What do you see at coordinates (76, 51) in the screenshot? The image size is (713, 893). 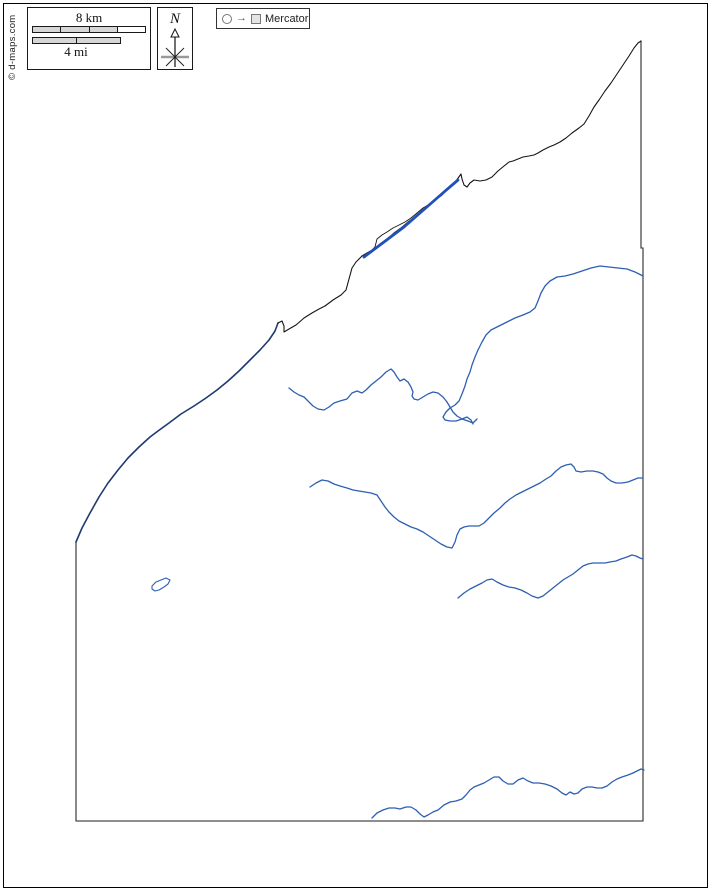 I see `scale-mi-label: 4 mi` at bounding box center [76, 51].